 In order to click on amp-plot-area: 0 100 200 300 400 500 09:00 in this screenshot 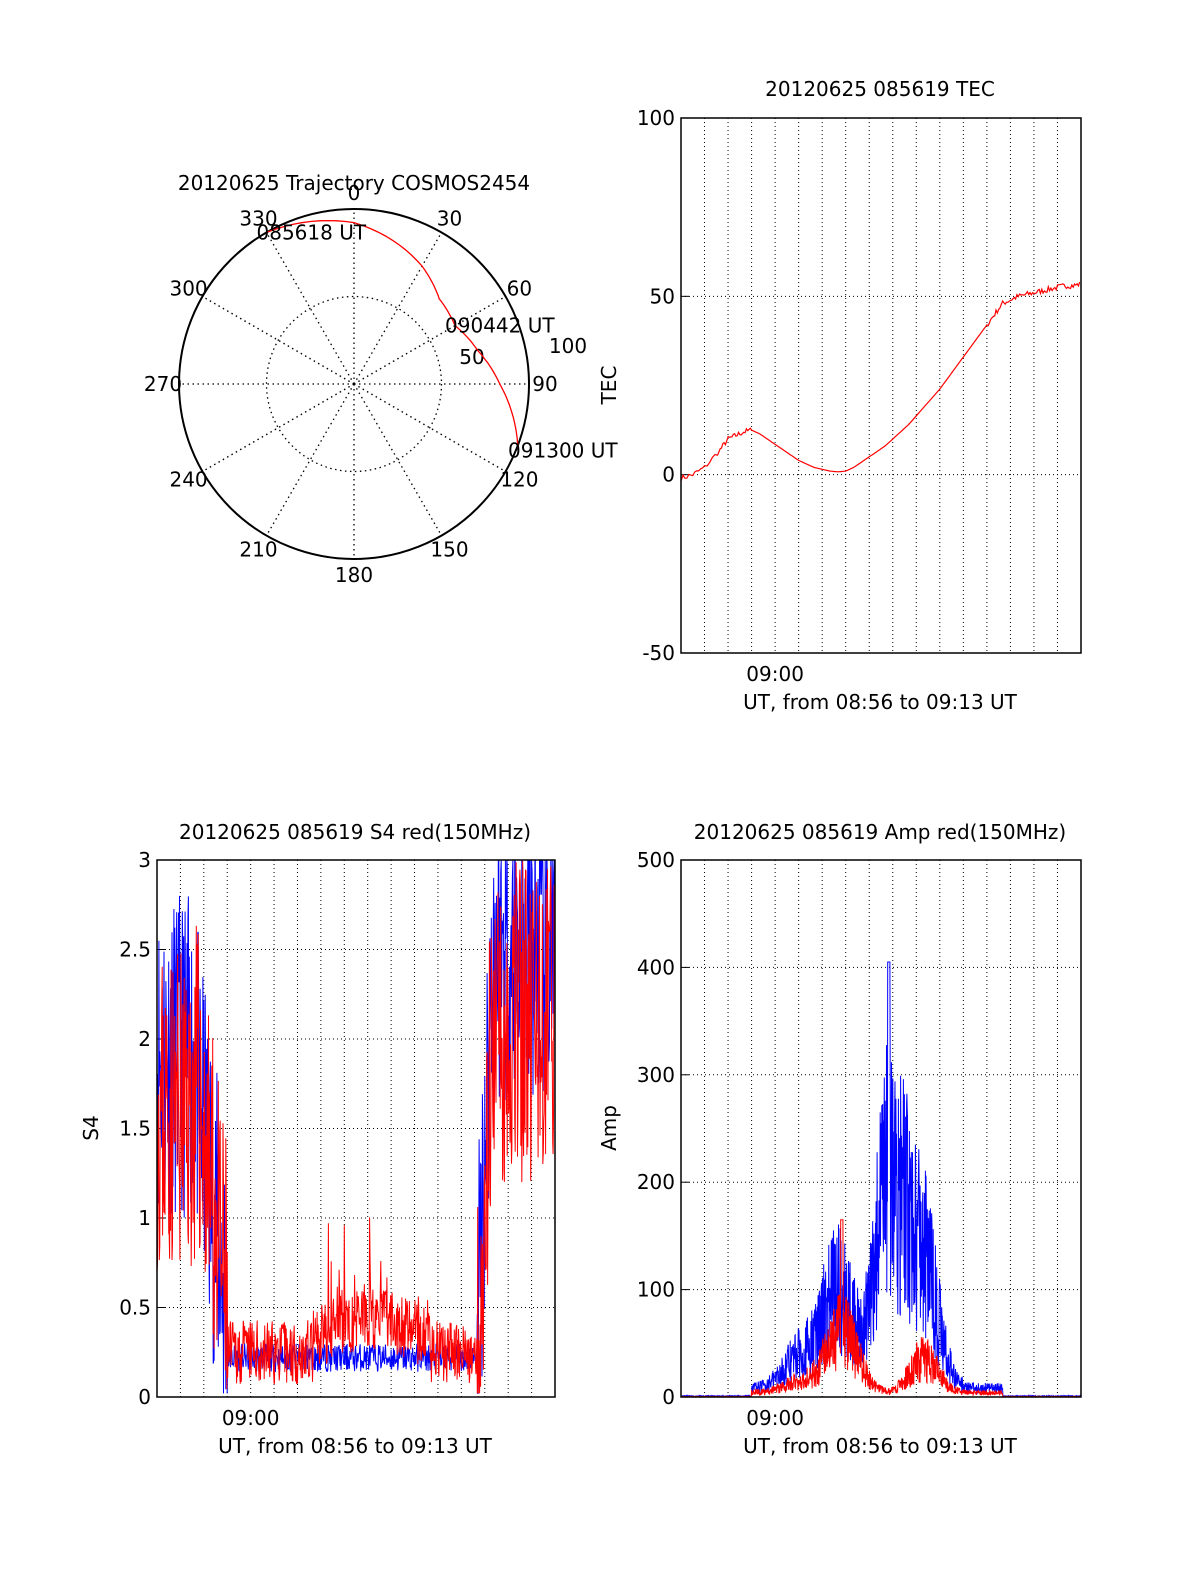, I will do `click(859, 1139)`.